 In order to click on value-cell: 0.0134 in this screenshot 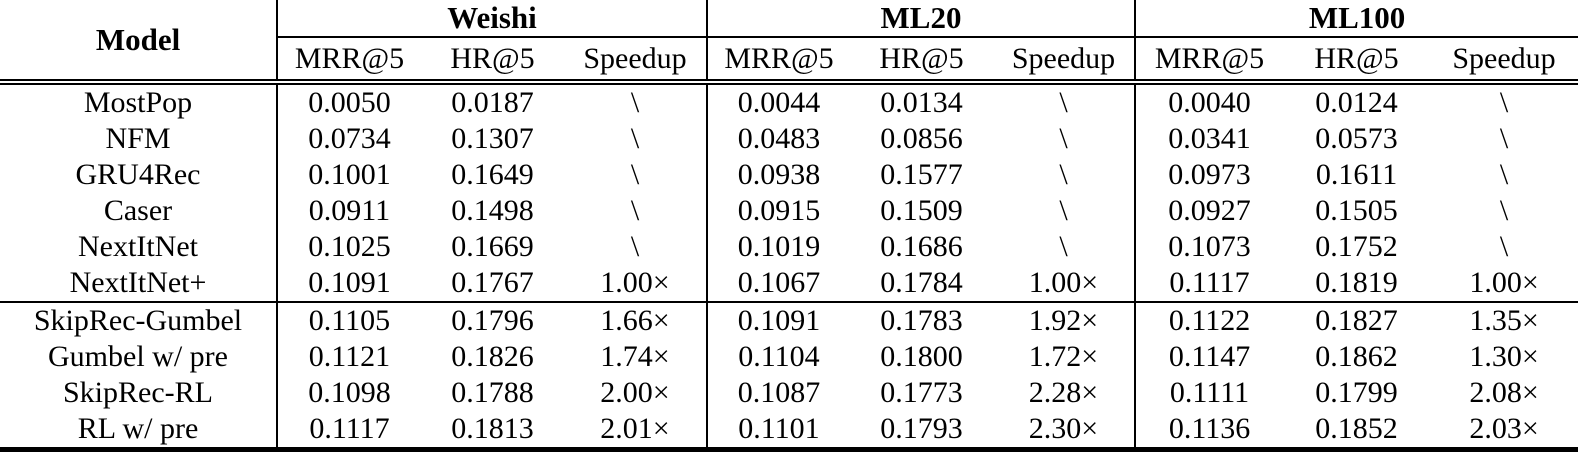, I will do `click(921, 102)`.